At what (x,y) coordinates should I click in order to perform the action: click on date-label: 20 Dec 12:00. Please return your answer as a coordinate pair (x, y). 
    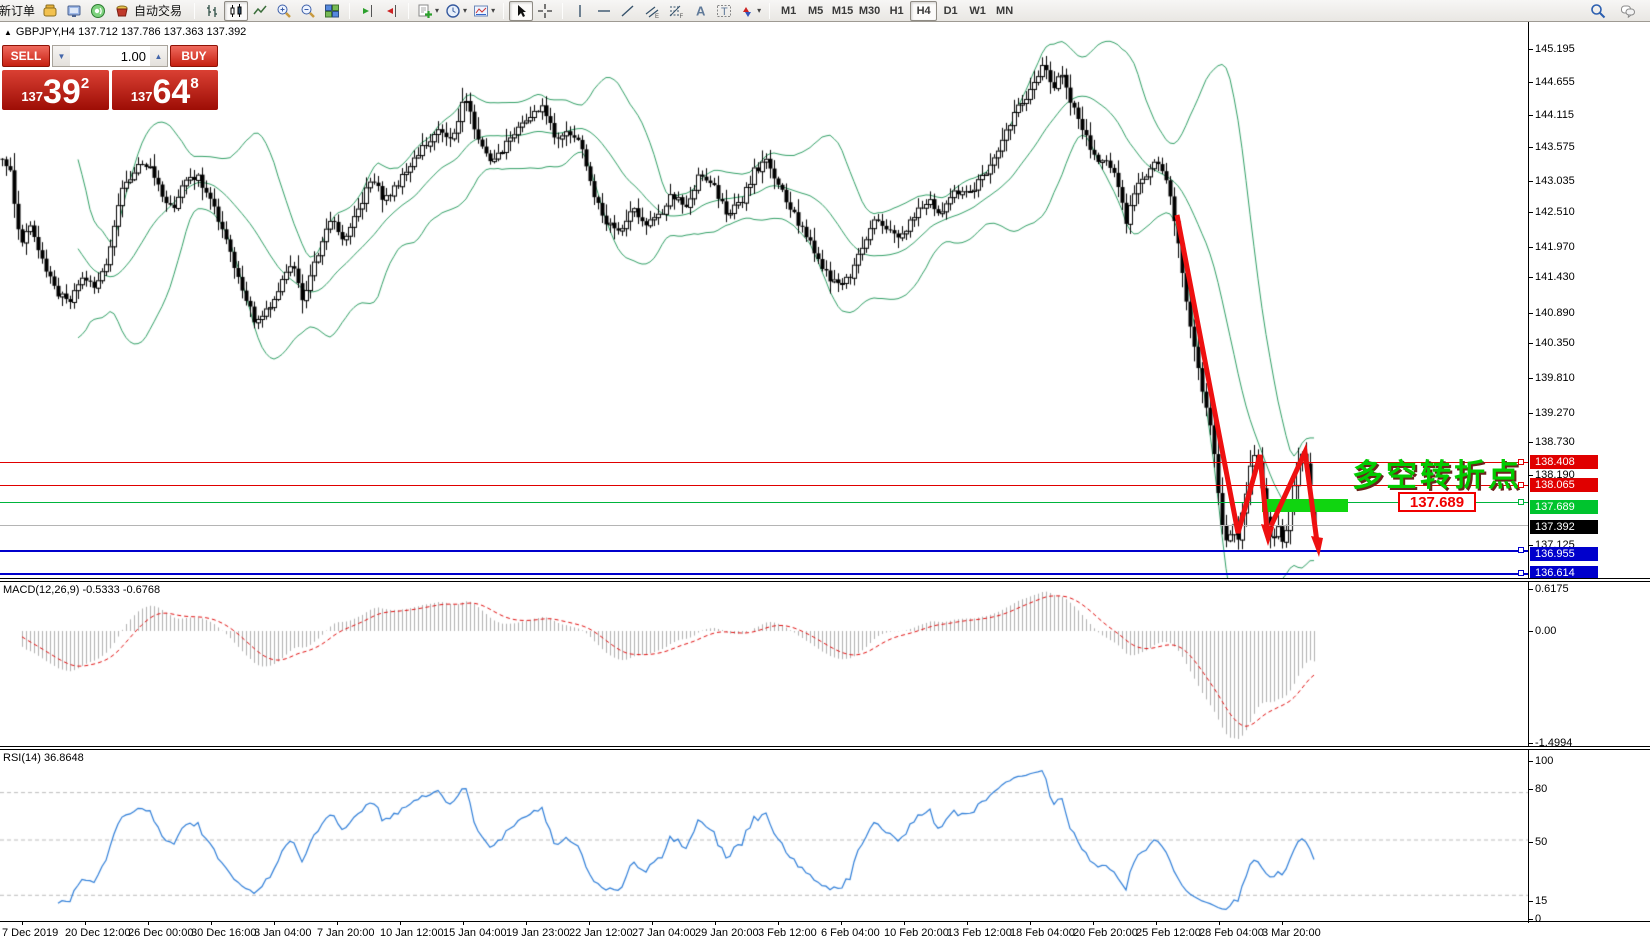
    Looking at the image, I should click on (98, 933).